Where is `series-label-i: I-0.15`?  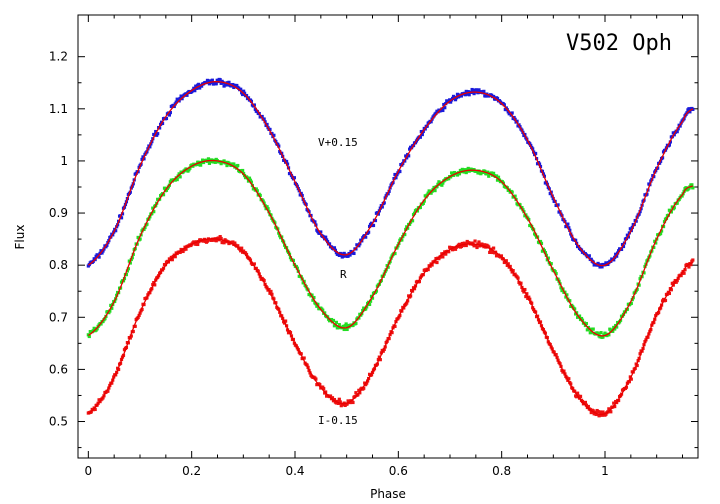 series-label-i: I-0.15 is located at coordinates (338, 420).